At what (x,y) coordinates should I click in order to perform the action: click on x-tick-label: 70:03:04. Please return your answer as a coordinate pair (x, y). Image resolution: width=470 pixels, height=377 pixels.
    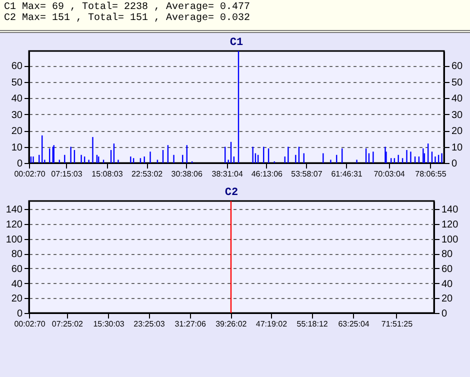
    Looking at the image, I should click on (390, 174).